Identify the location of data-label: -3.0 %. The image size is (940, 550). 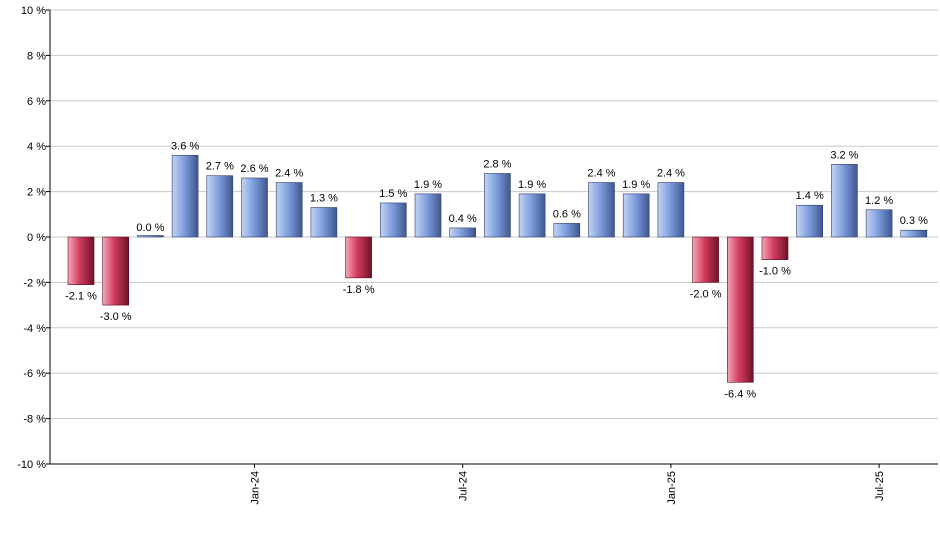
(116, 317).